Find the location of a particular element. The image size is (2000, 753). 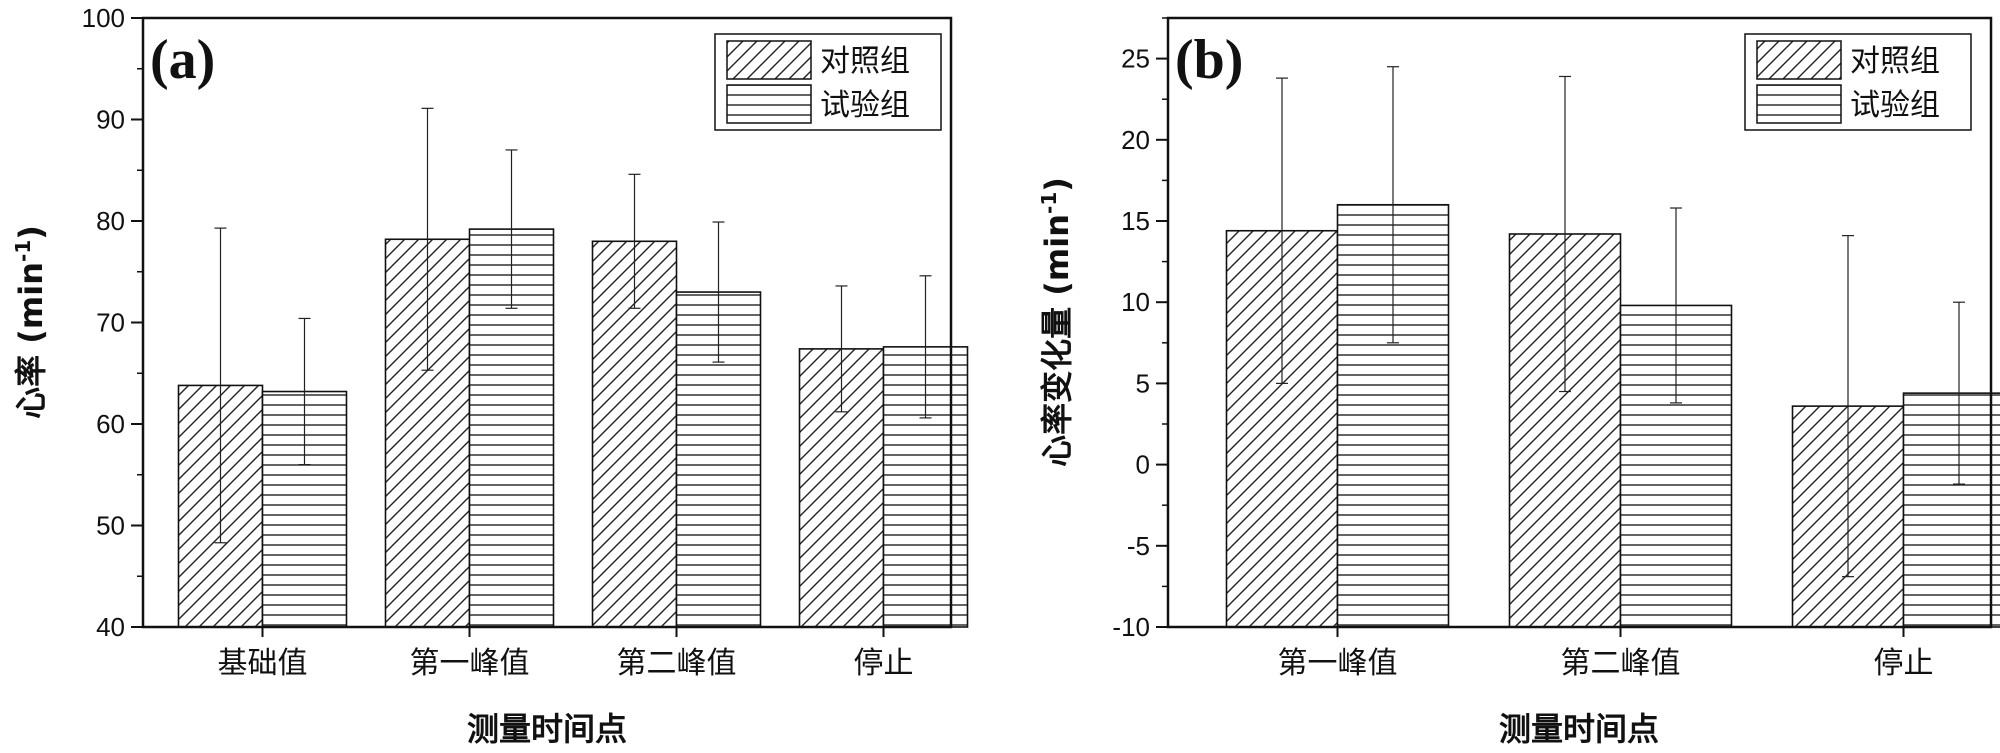

chart-a-y-axis-title: 心率 (min-1) is located at coordinates (30, 322).